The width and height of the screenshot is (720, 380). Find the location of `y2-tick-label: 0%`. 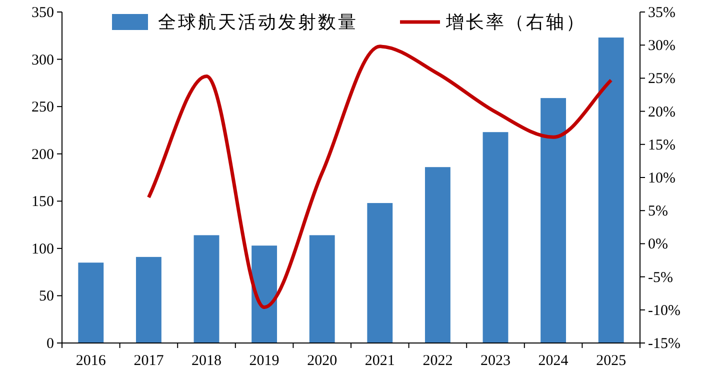

y2-tick-label: 0% is located at coordinates (658, 244).